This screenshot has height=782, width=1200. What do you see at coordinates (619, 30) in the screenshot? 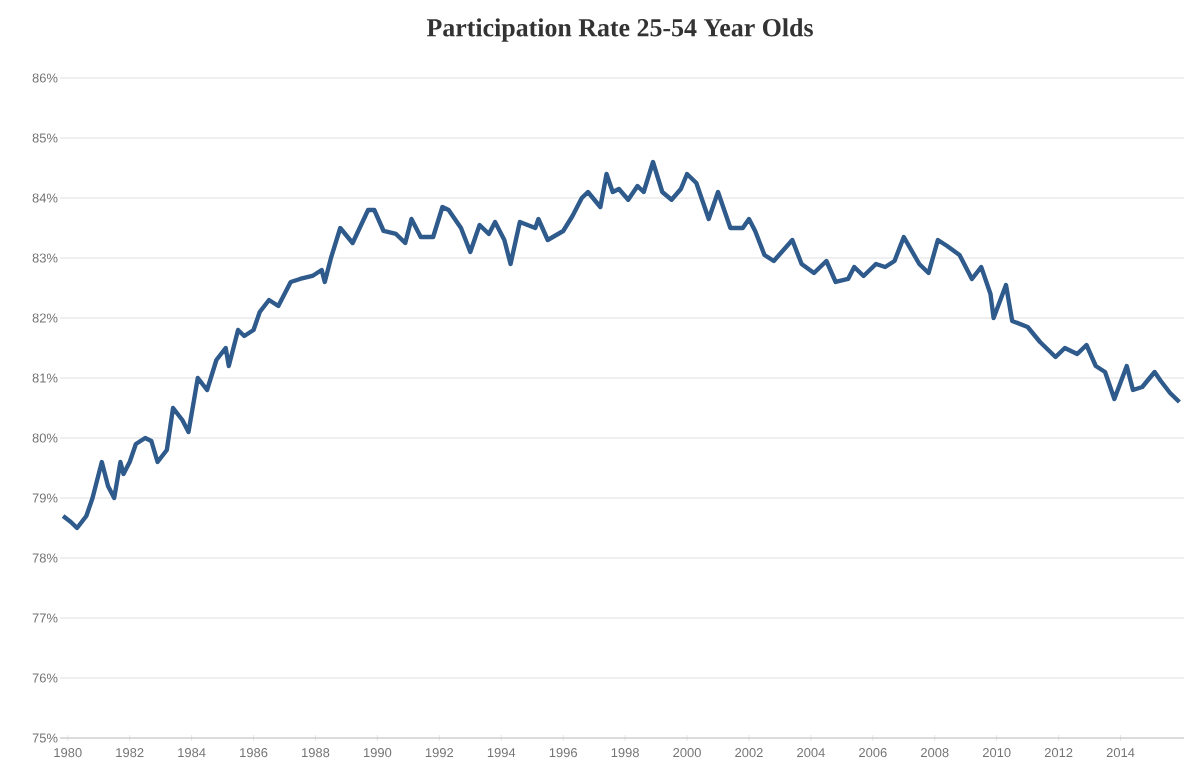
I see `chart-title: Participation Rate 25-54 Year Olds` at bounding box center [619, 30].